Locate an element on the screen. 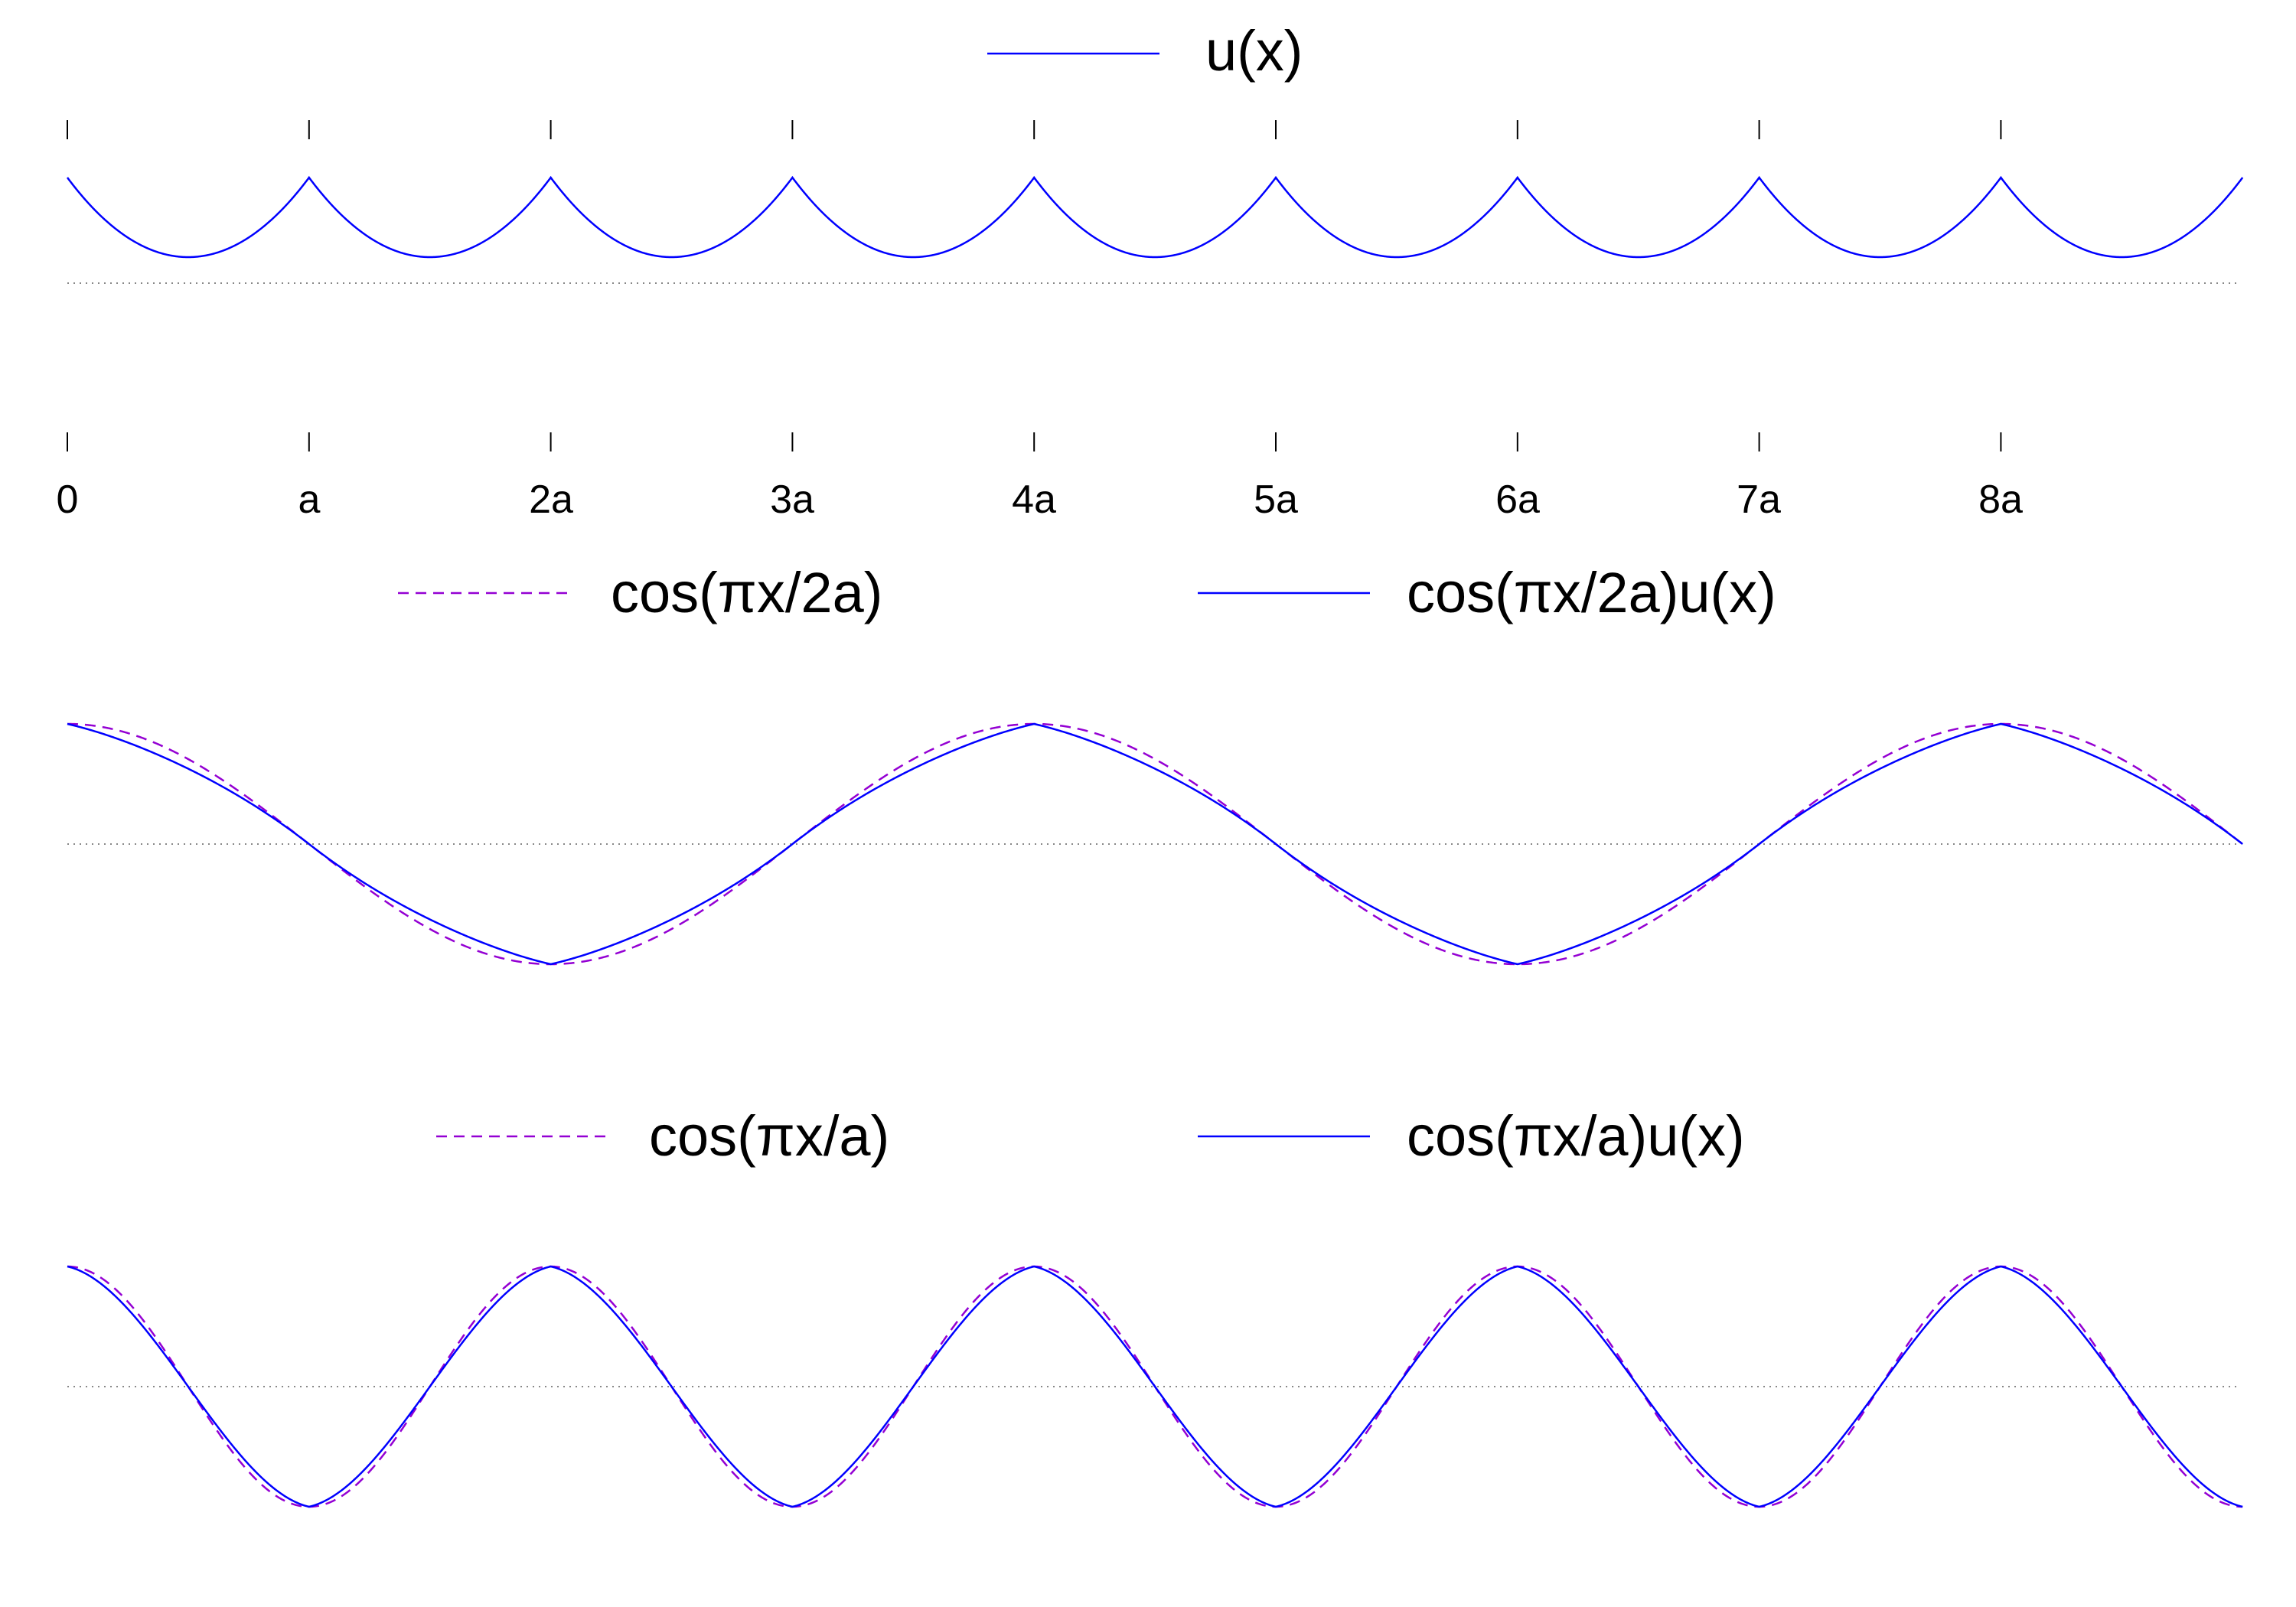 Image resolution: width=2296 pixels, height=1607 pixels. legend-label-cos-half-u: cos(πx/2a)u(x) is located at coordinates (1591, 592).